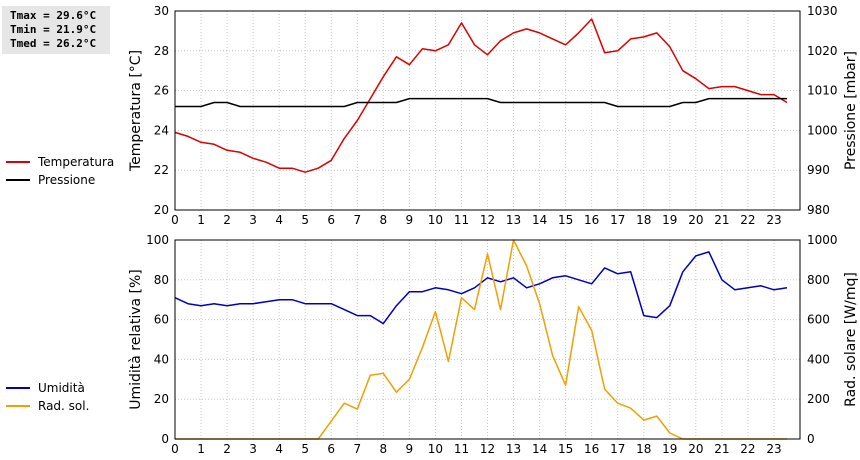 The image size is (860, 460). Describe the element at coordinates (461, 220) in the screenshot. I see `top-xtick-label-11: 11` at that location.